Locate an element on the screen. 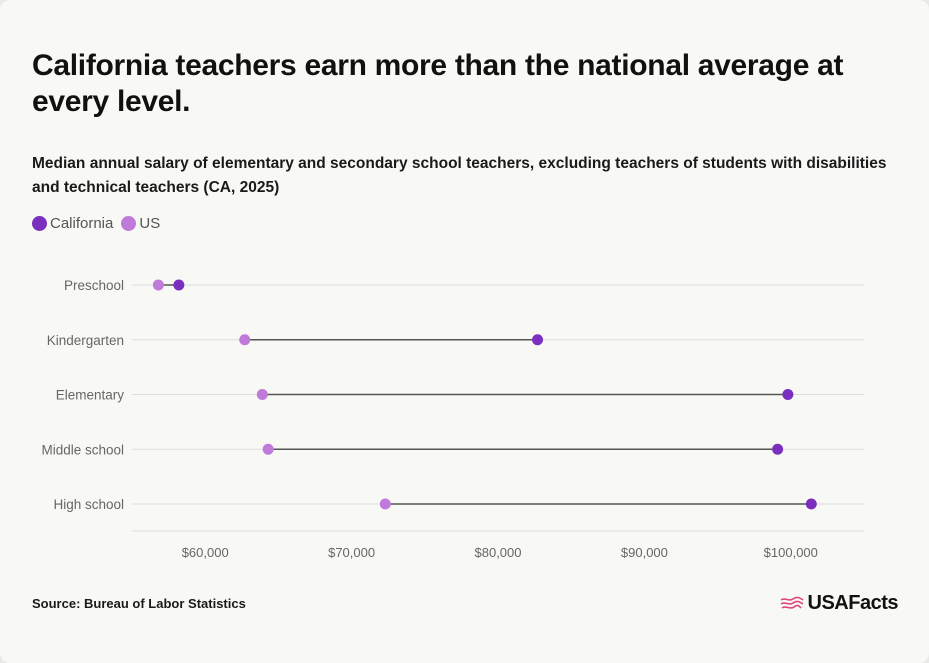 The width and height of the screenshot is (929, 663). category-label: Elementary is located at coordinates (90, 395).